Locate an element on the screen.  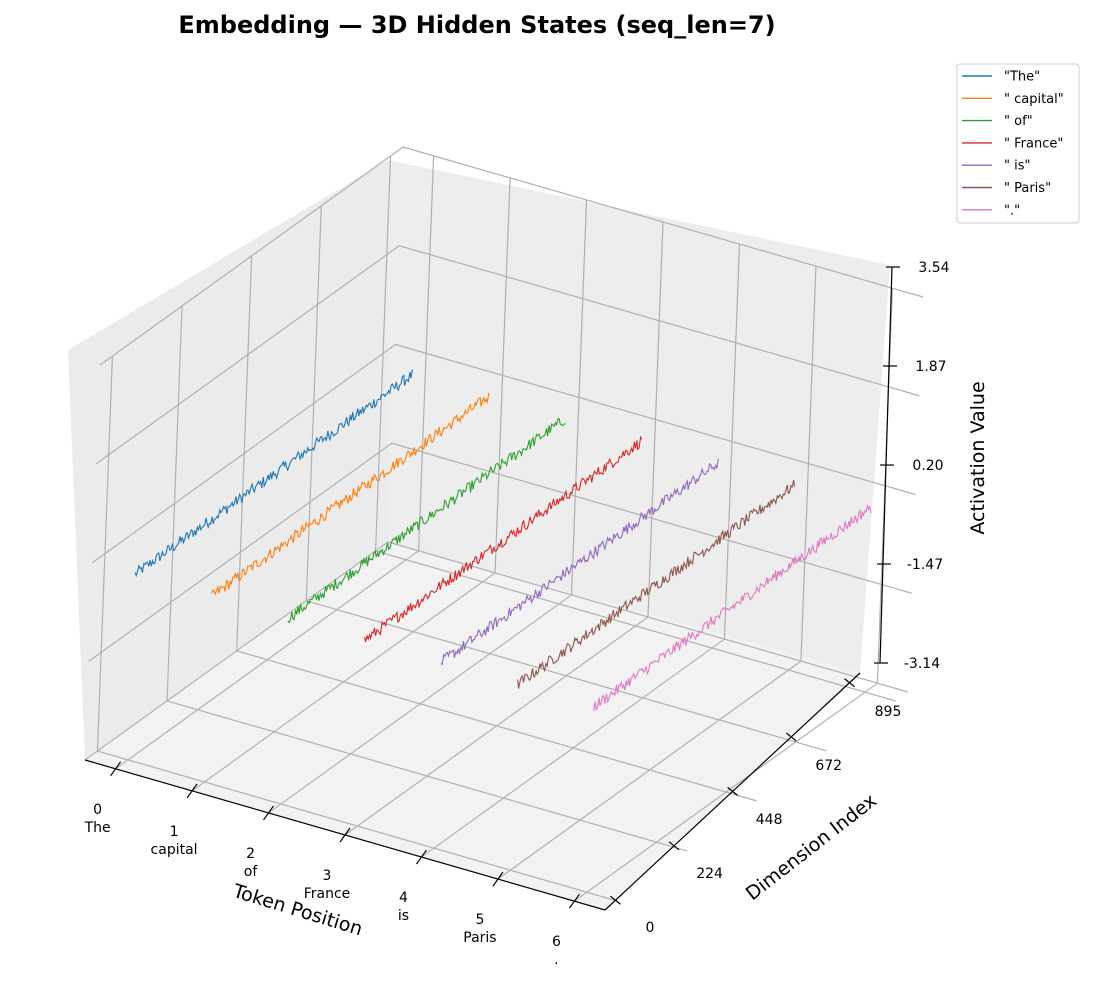
x-tick-label: 5 Paris is located at coordinates (479, 929).